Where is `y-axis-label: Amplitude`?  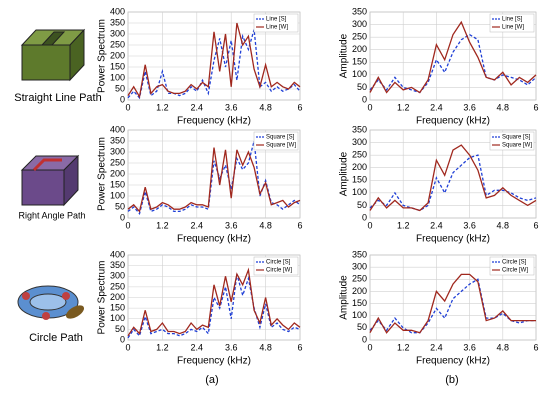 y-axis-label: Amplitude is located at coordinates (344, 297).